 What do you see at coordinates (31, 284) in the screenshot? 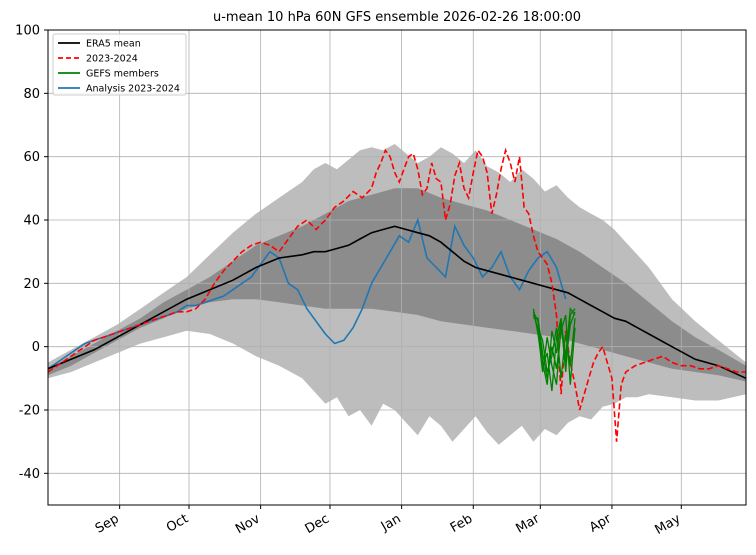
I see `y-tick-label: 20` at bounding box center [31, 284].